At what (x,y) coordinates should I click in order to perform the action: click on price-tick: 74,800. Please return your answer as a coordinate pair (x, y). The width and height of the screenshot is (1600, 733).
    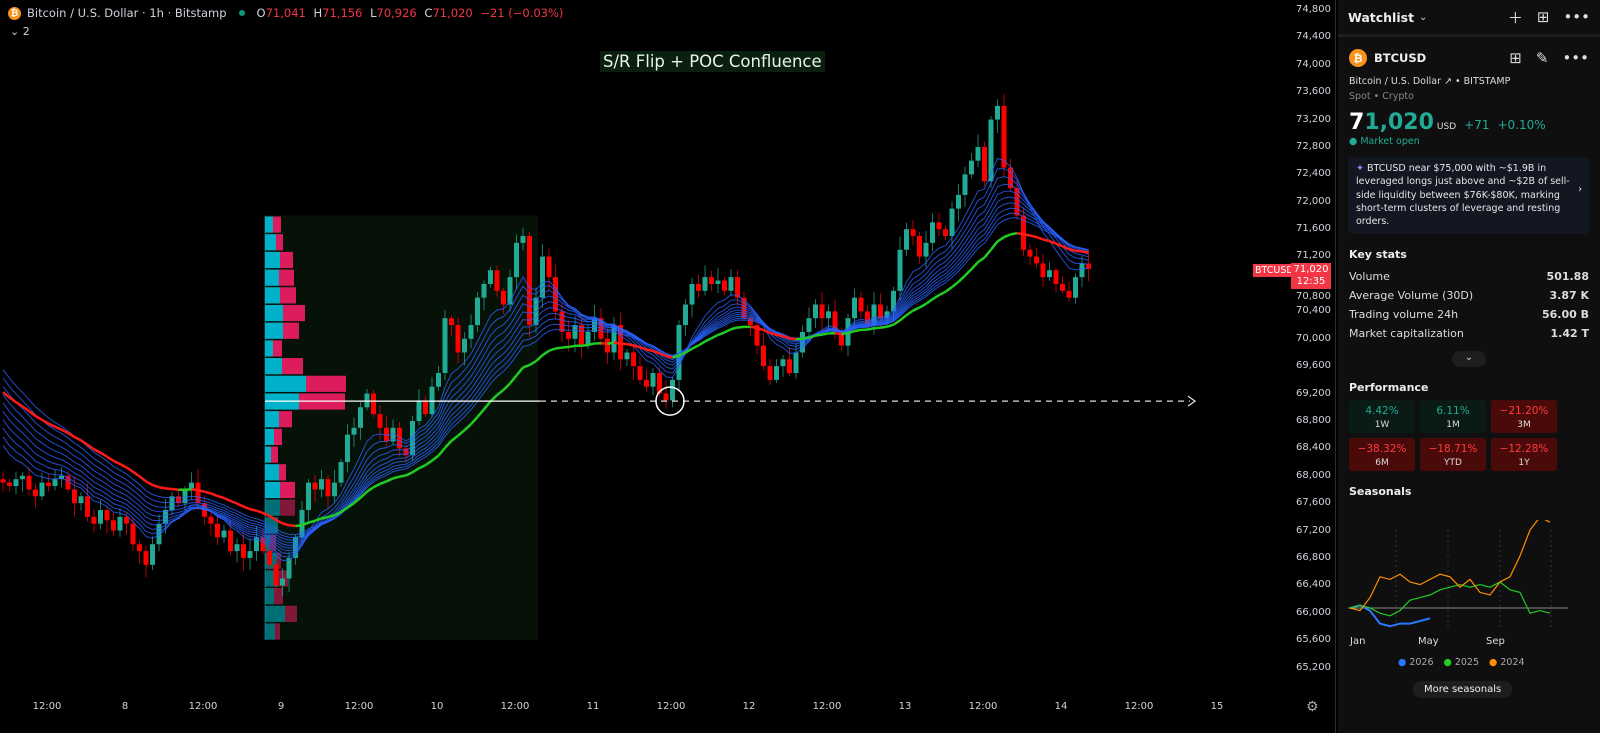
    Looking at the image, I should click on (1313, 9).